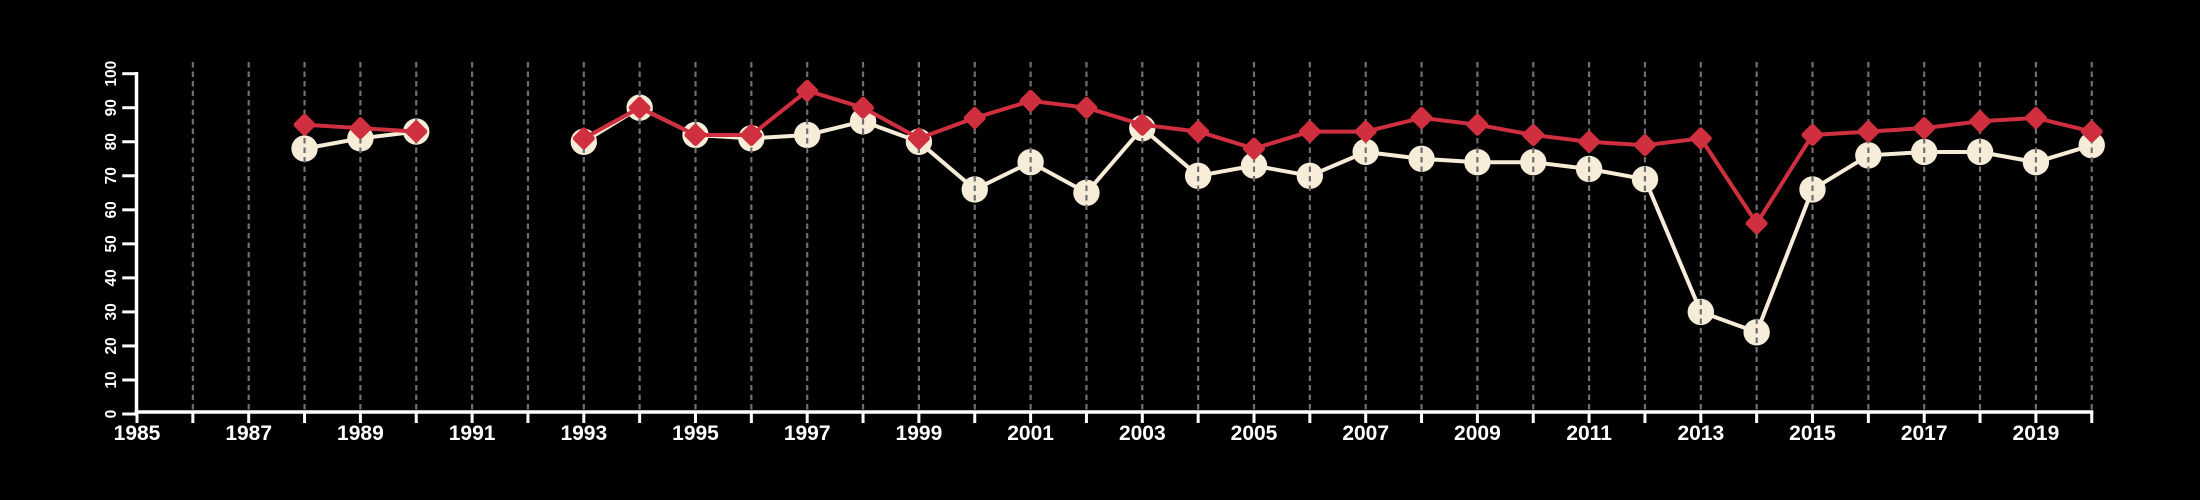  What do you see at coordinates (121, 240) in the screenshot?
I see `y-axis: 0 10 20 30 40 50 60 70 80 90 100` at bounding box center [121, 240].